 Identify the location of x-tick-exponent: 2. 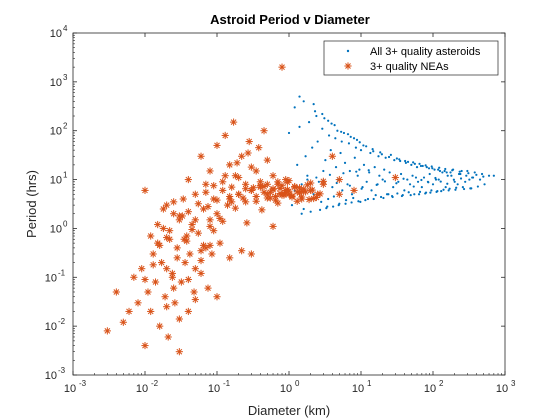
(441, 383).